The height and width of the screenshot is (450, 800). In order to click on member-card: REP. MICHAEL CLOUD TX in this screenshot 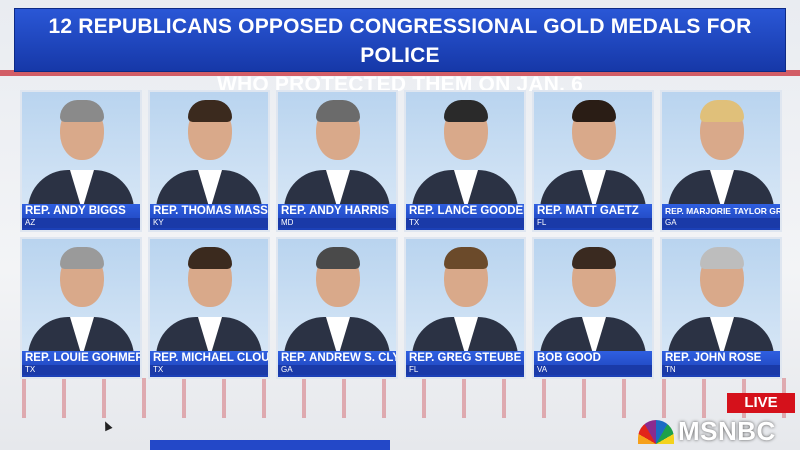, I will do `click(209, 308)`.